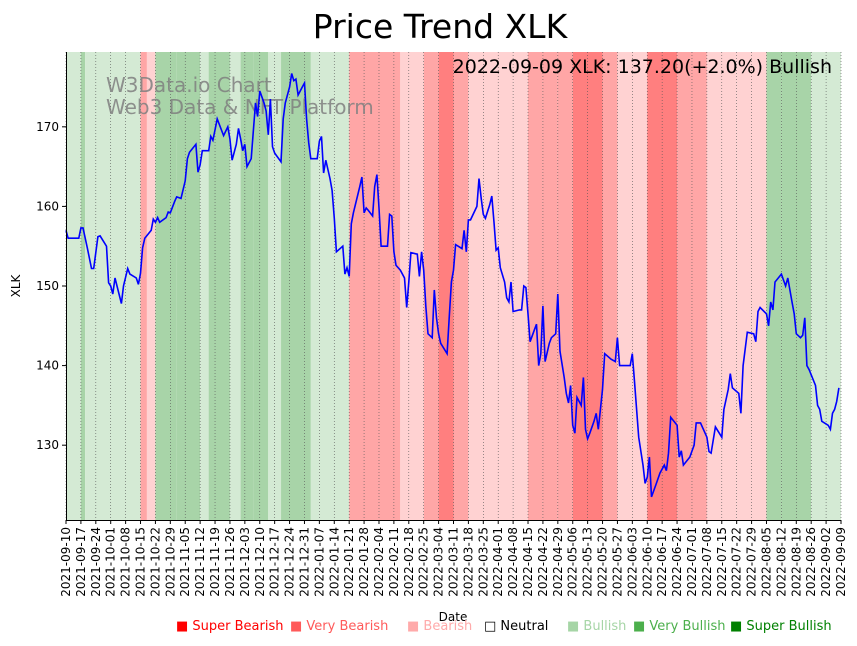 The image size is (857, 646). I want to click on x-tick-label: 2022-04-01, so click(498, 562).